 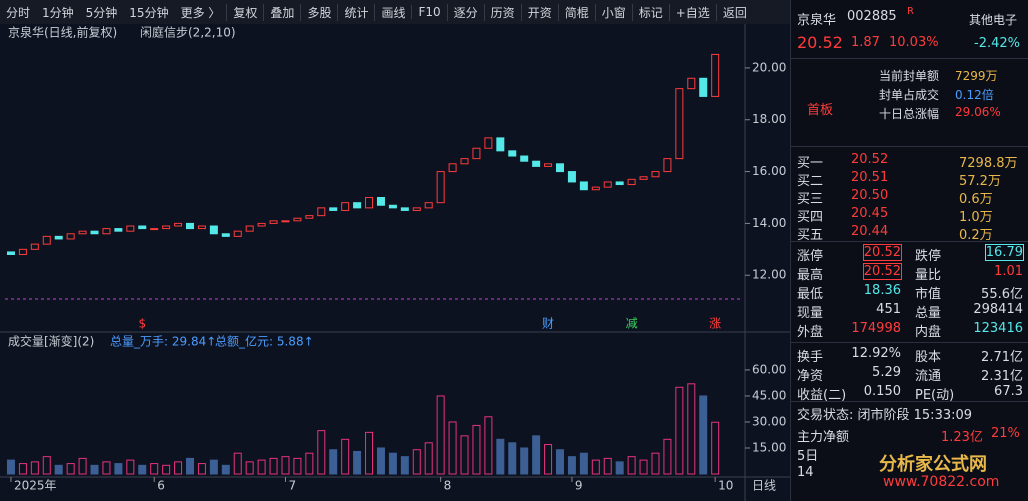 I want to click on logo-text: 分析家公式网, so click(x=933, y=464).